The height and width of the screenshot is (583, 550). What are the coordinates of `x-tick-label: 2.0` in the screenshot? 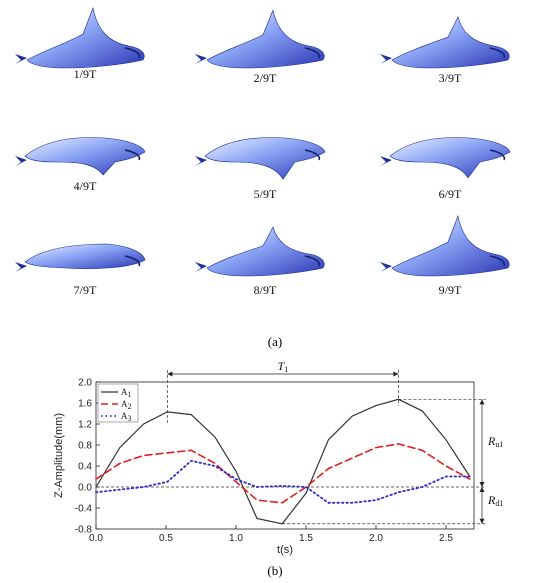 It's located at (376, 538).